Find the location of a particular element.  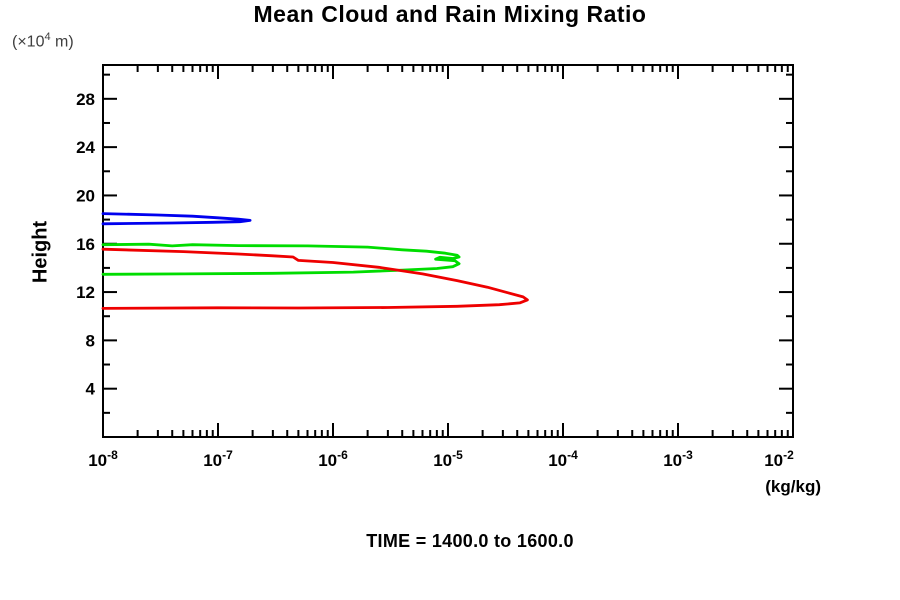

y-tick-labels: 4 8 12 16 20 24 28 is located at coordinates (85, 244).